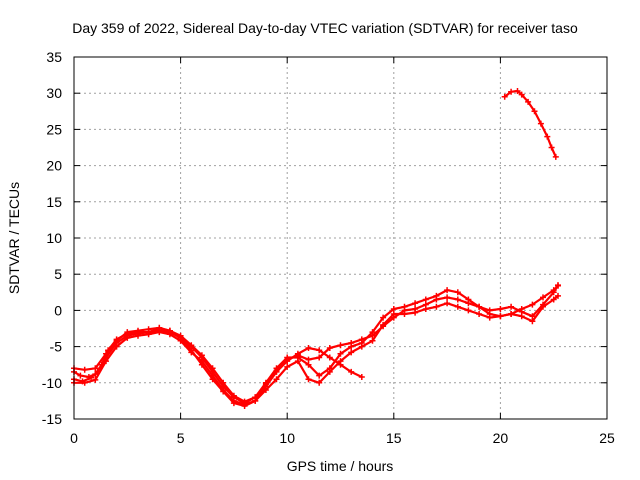 Image resolution: width=640 pixels, height=480 pixels. I want to click on x-tick-label: 5, so click(181, 438).